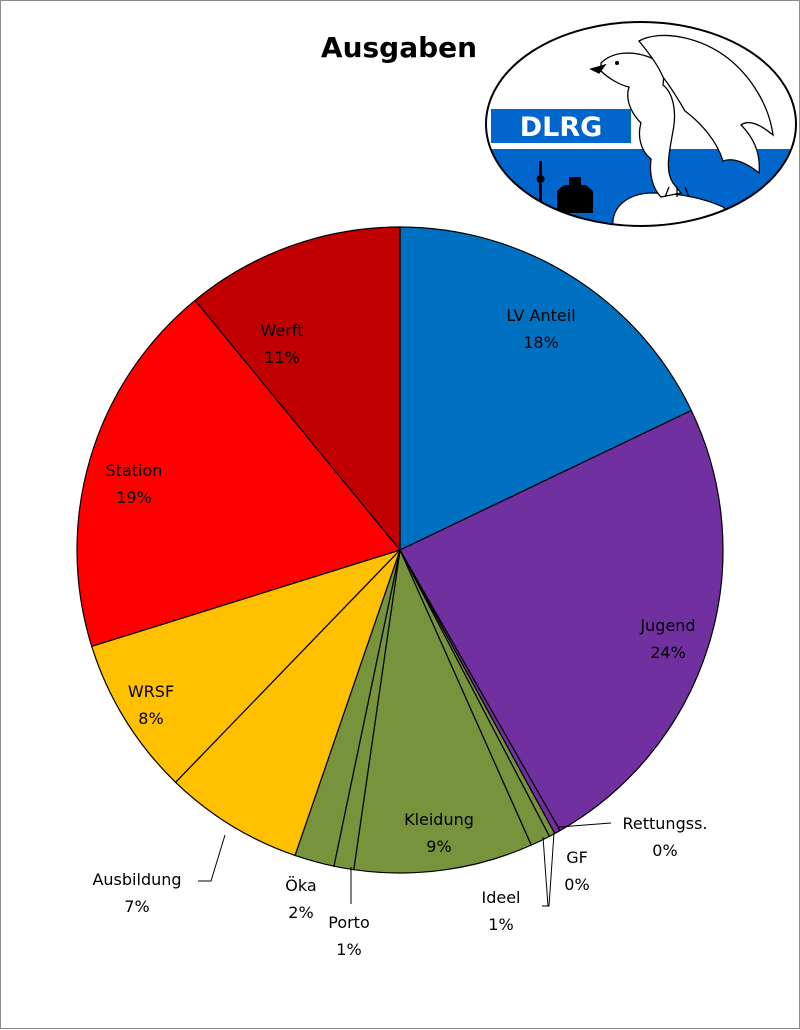 This screenshot has height=1030, width=800. What do you see at coordinates (150, 718) in the screenshot?
I see `slice-value-wrsf: 8%` at bounding box center [150, 718].